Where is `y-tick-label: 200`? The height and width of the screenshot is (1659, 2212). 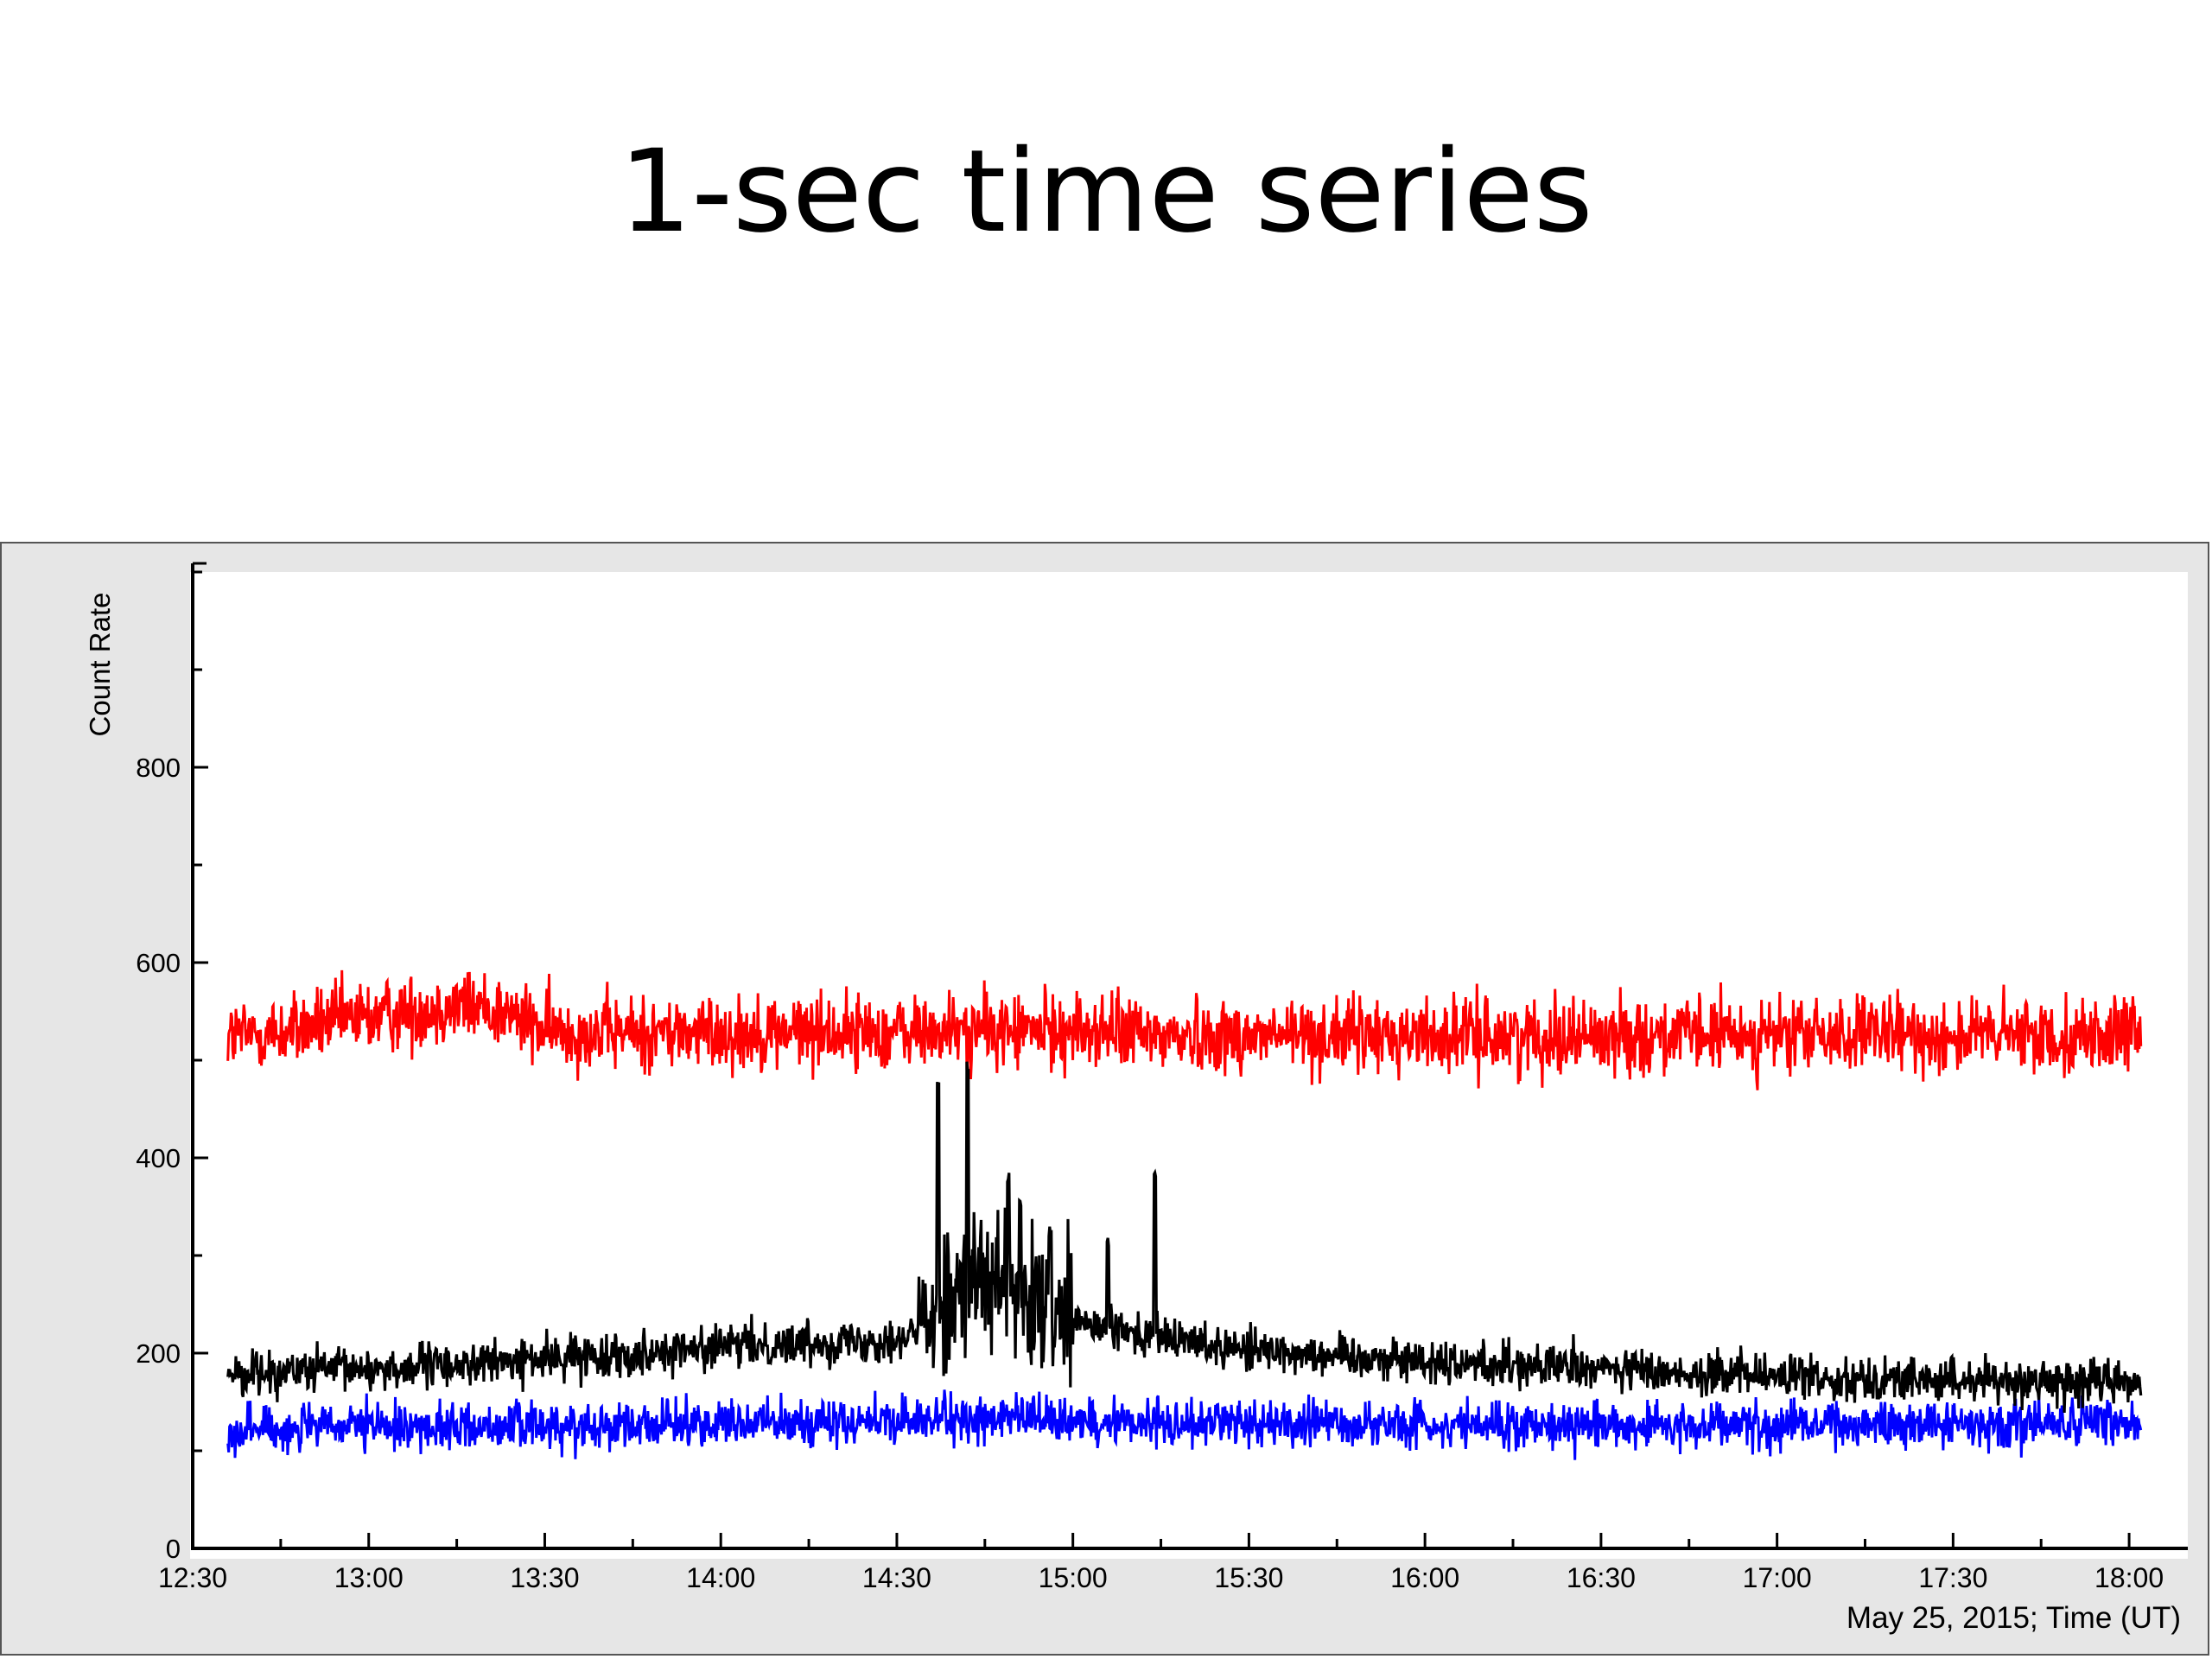
y-tick-label: 200 is located at coordinates (158, 1353).